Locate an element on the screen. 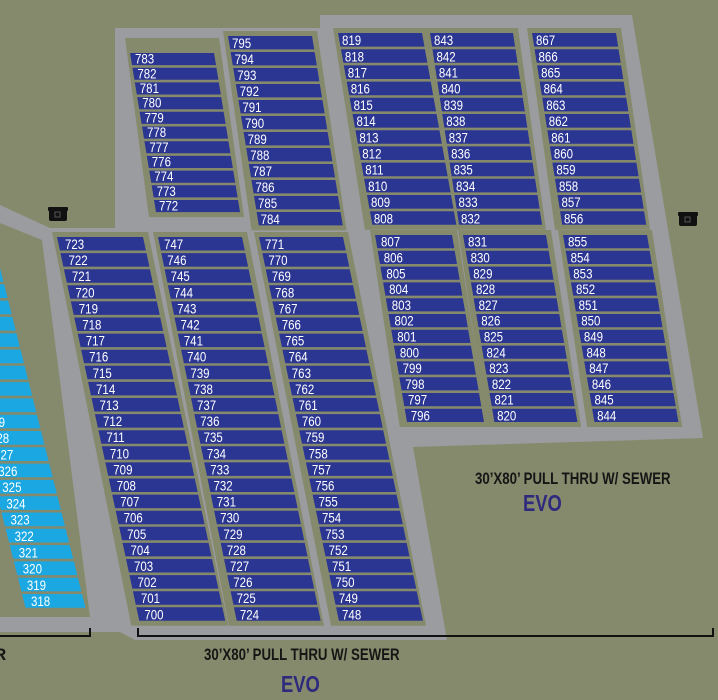 This screenshot has height=700, width=718. lot: 851 is located at coordinates (616, 305).